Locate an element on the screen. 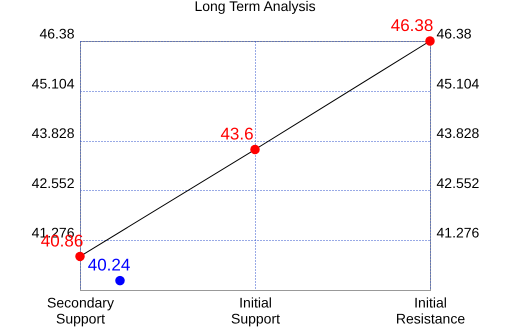  y-tick-label: 43.828 is located at coordinates (53, 133).